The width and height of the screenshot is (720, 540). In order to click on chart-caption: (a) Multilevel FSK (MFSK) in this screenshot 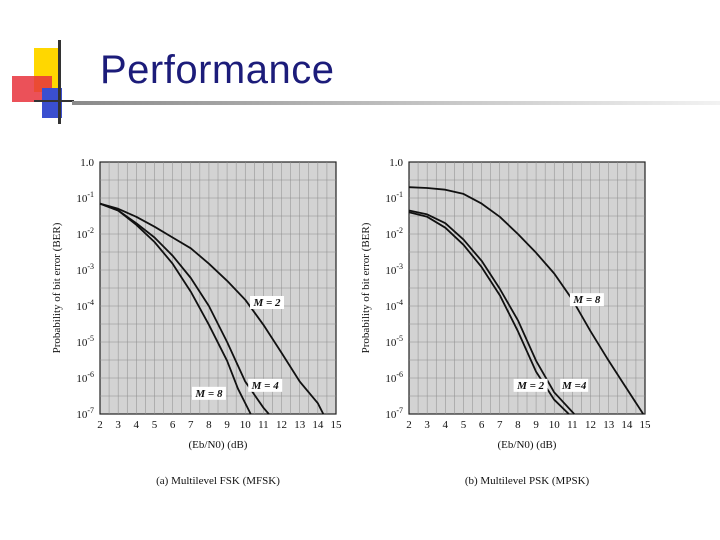, I will do `click(218, 481)`.